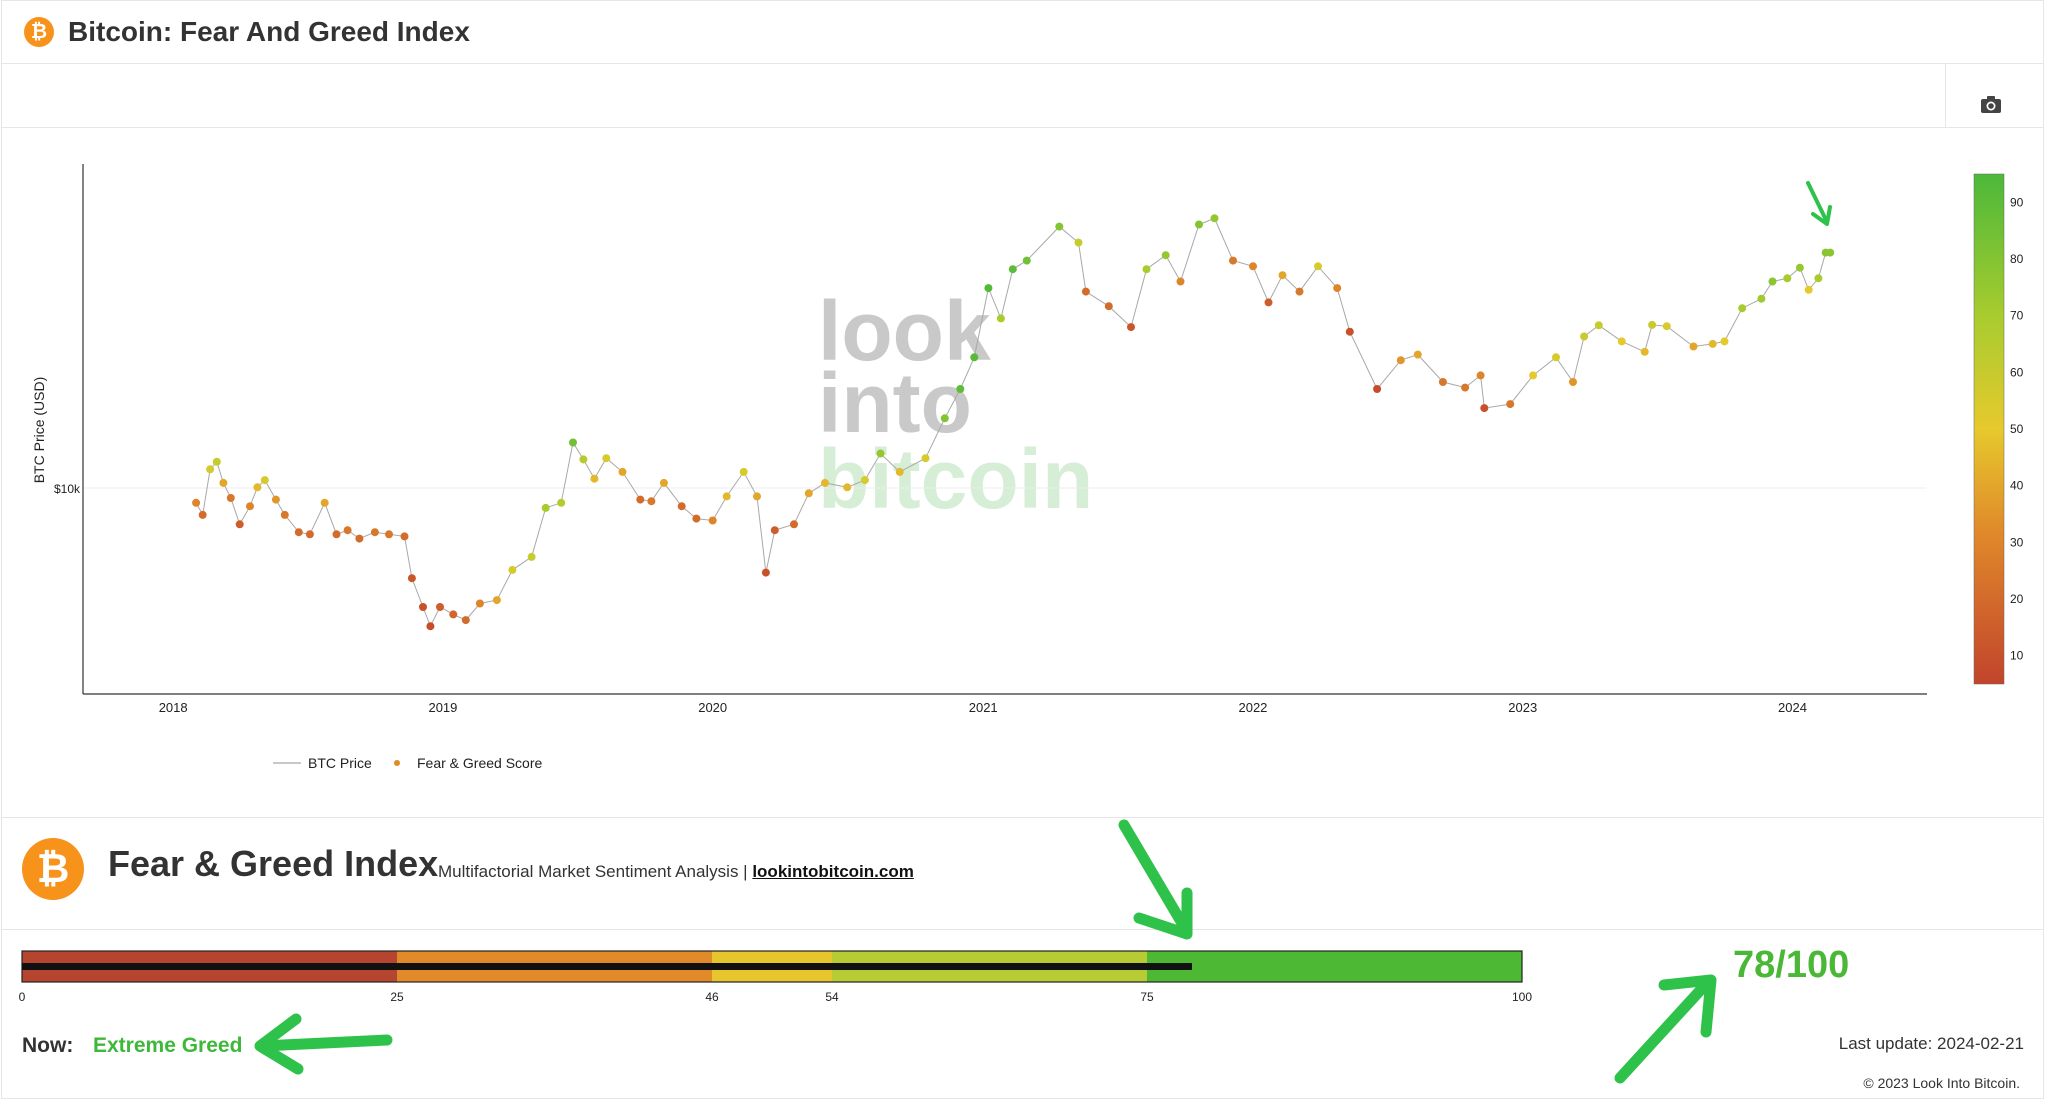 This screenshot has height=1103, width=2048. What do you see at coordinates (67, 489) in the screenshot?
I see `y-tick-10k: $10k` at bounding box center [67, 489].